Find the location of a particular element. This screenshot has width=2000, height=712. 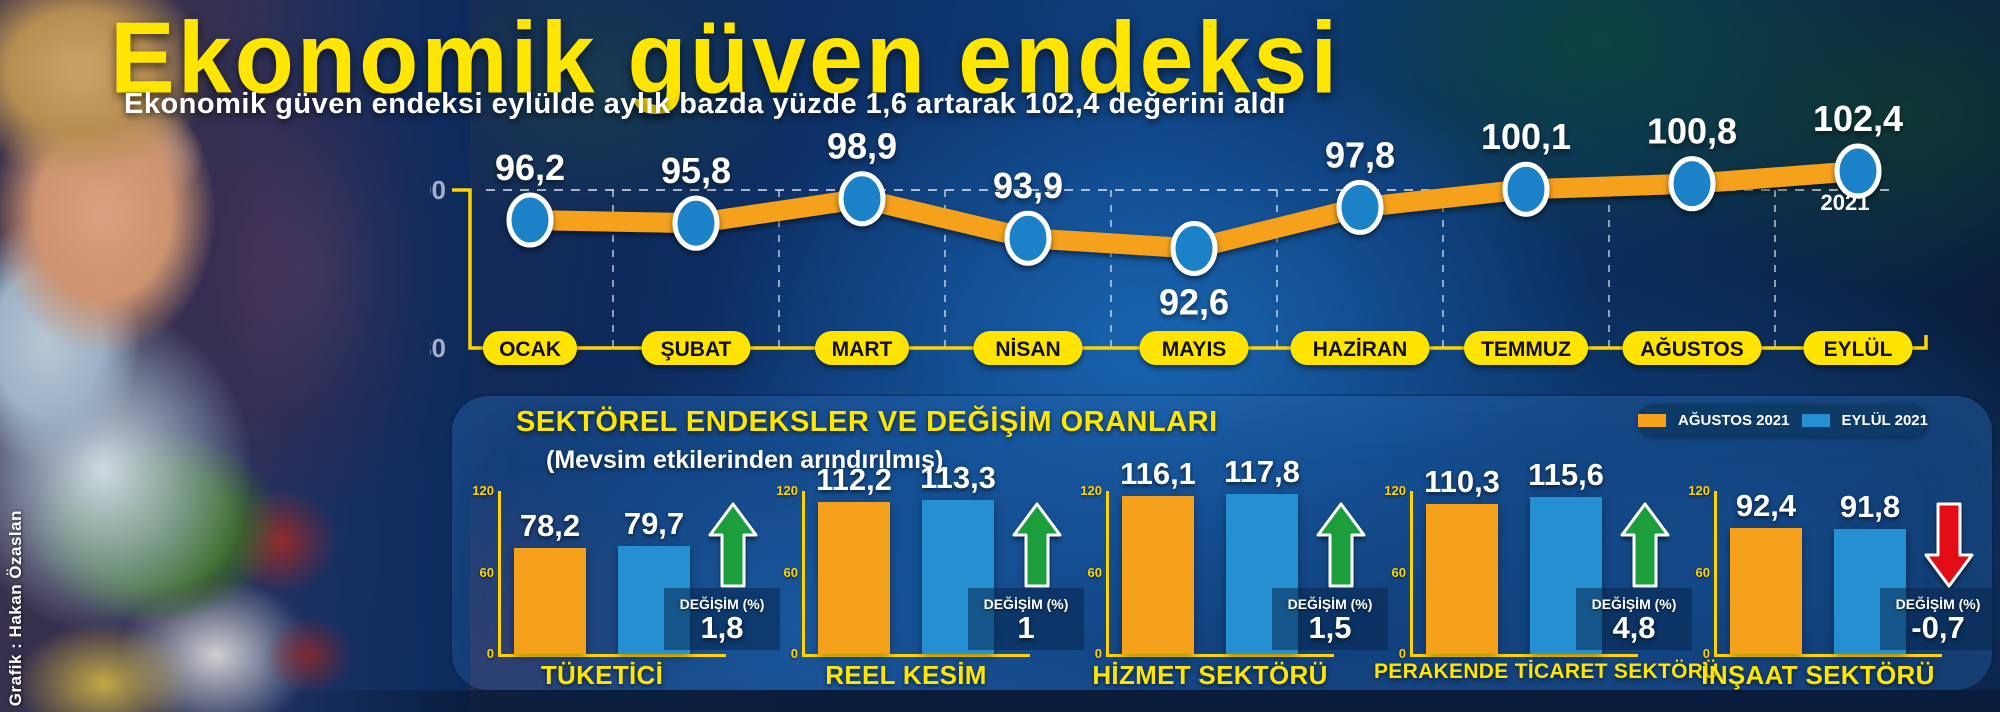

sector-category-label: TÜKETİCİ is located at coordinates (602, 675).